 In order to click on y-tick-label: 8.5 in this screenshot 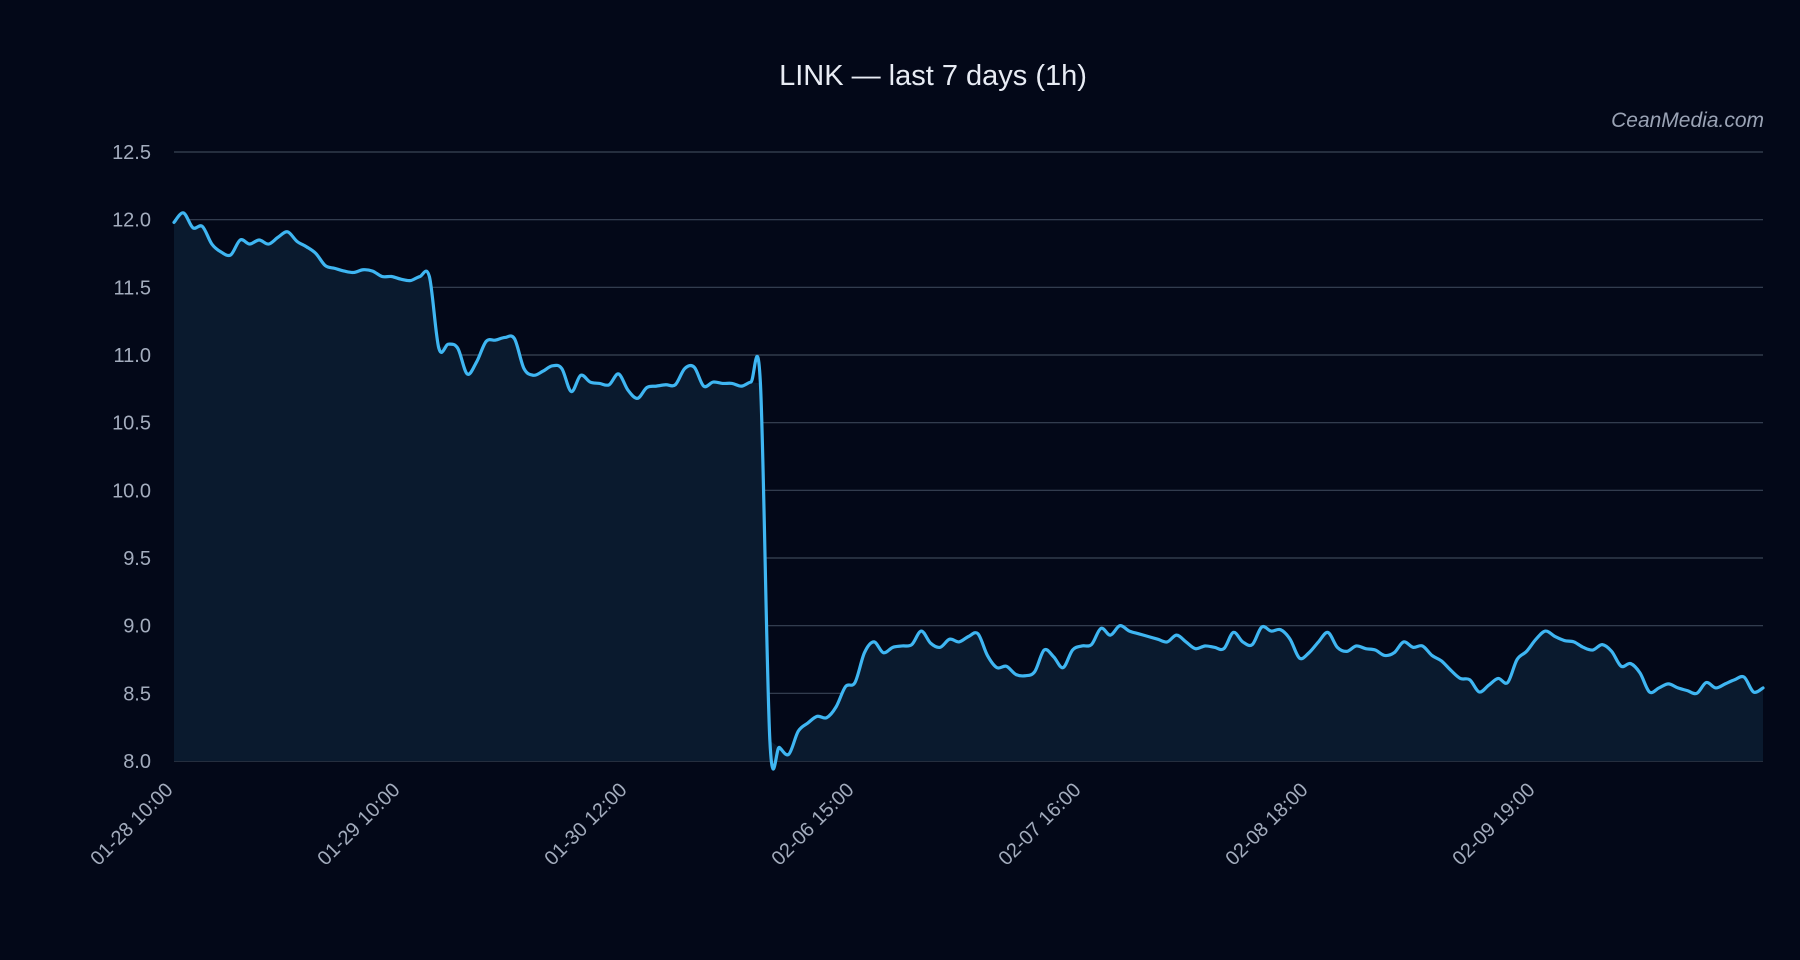, I will do `click(137, 694)`.